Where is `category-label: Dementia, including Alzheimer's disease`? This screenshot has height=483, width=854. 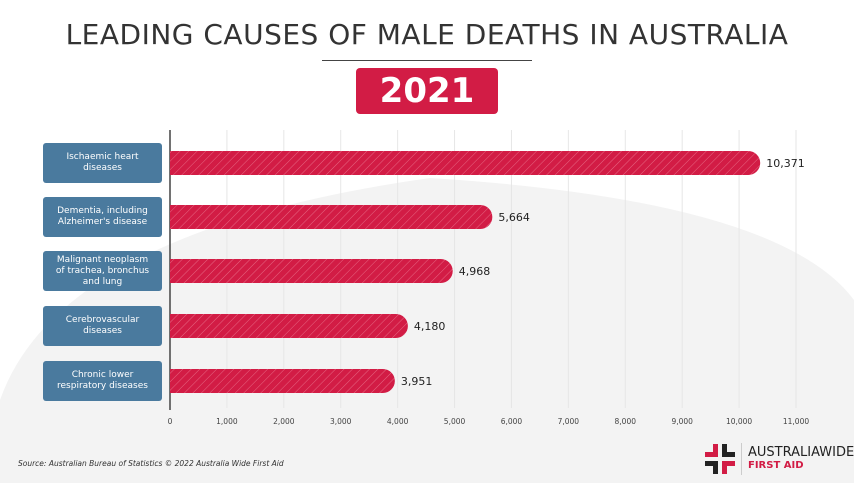 category-label: Dementia, including Alzheimer's disease is located at coordinates (102, 217).